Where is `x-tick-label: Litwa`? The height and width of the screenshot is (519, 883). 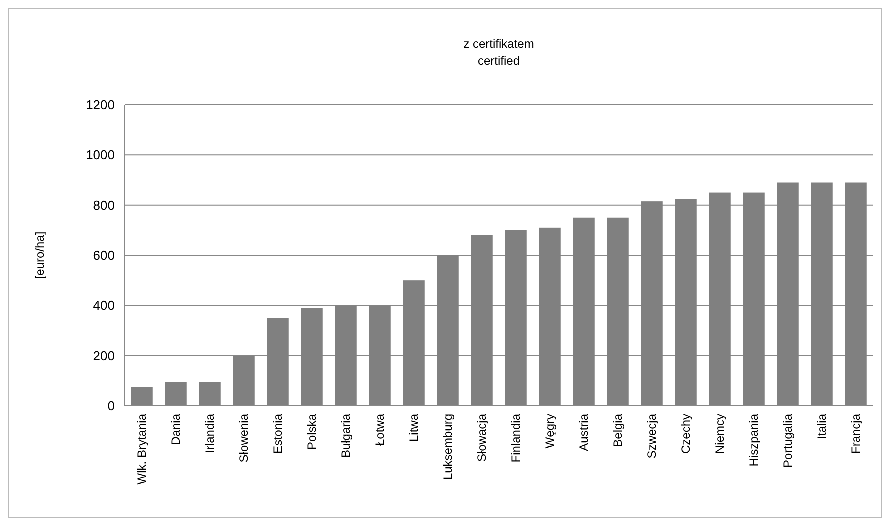
x-tick-label: Litwa is located at coordinates (414, 428).